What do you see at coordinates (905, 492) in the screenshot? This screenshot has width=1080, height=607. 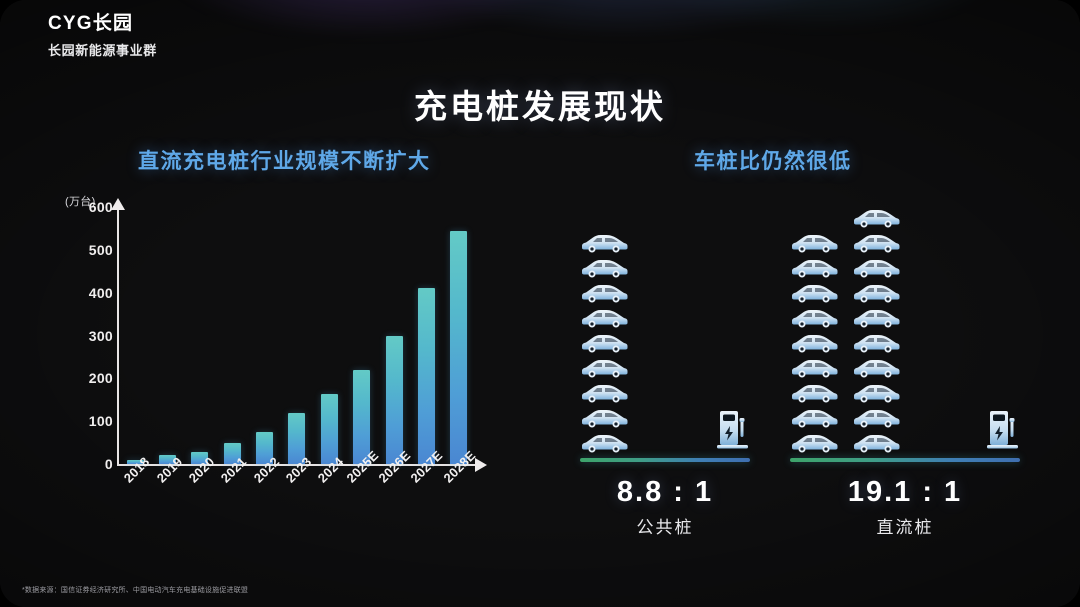 I see `ratio-value-dc: 19.1 : 1` at bounding box center [905, 492].